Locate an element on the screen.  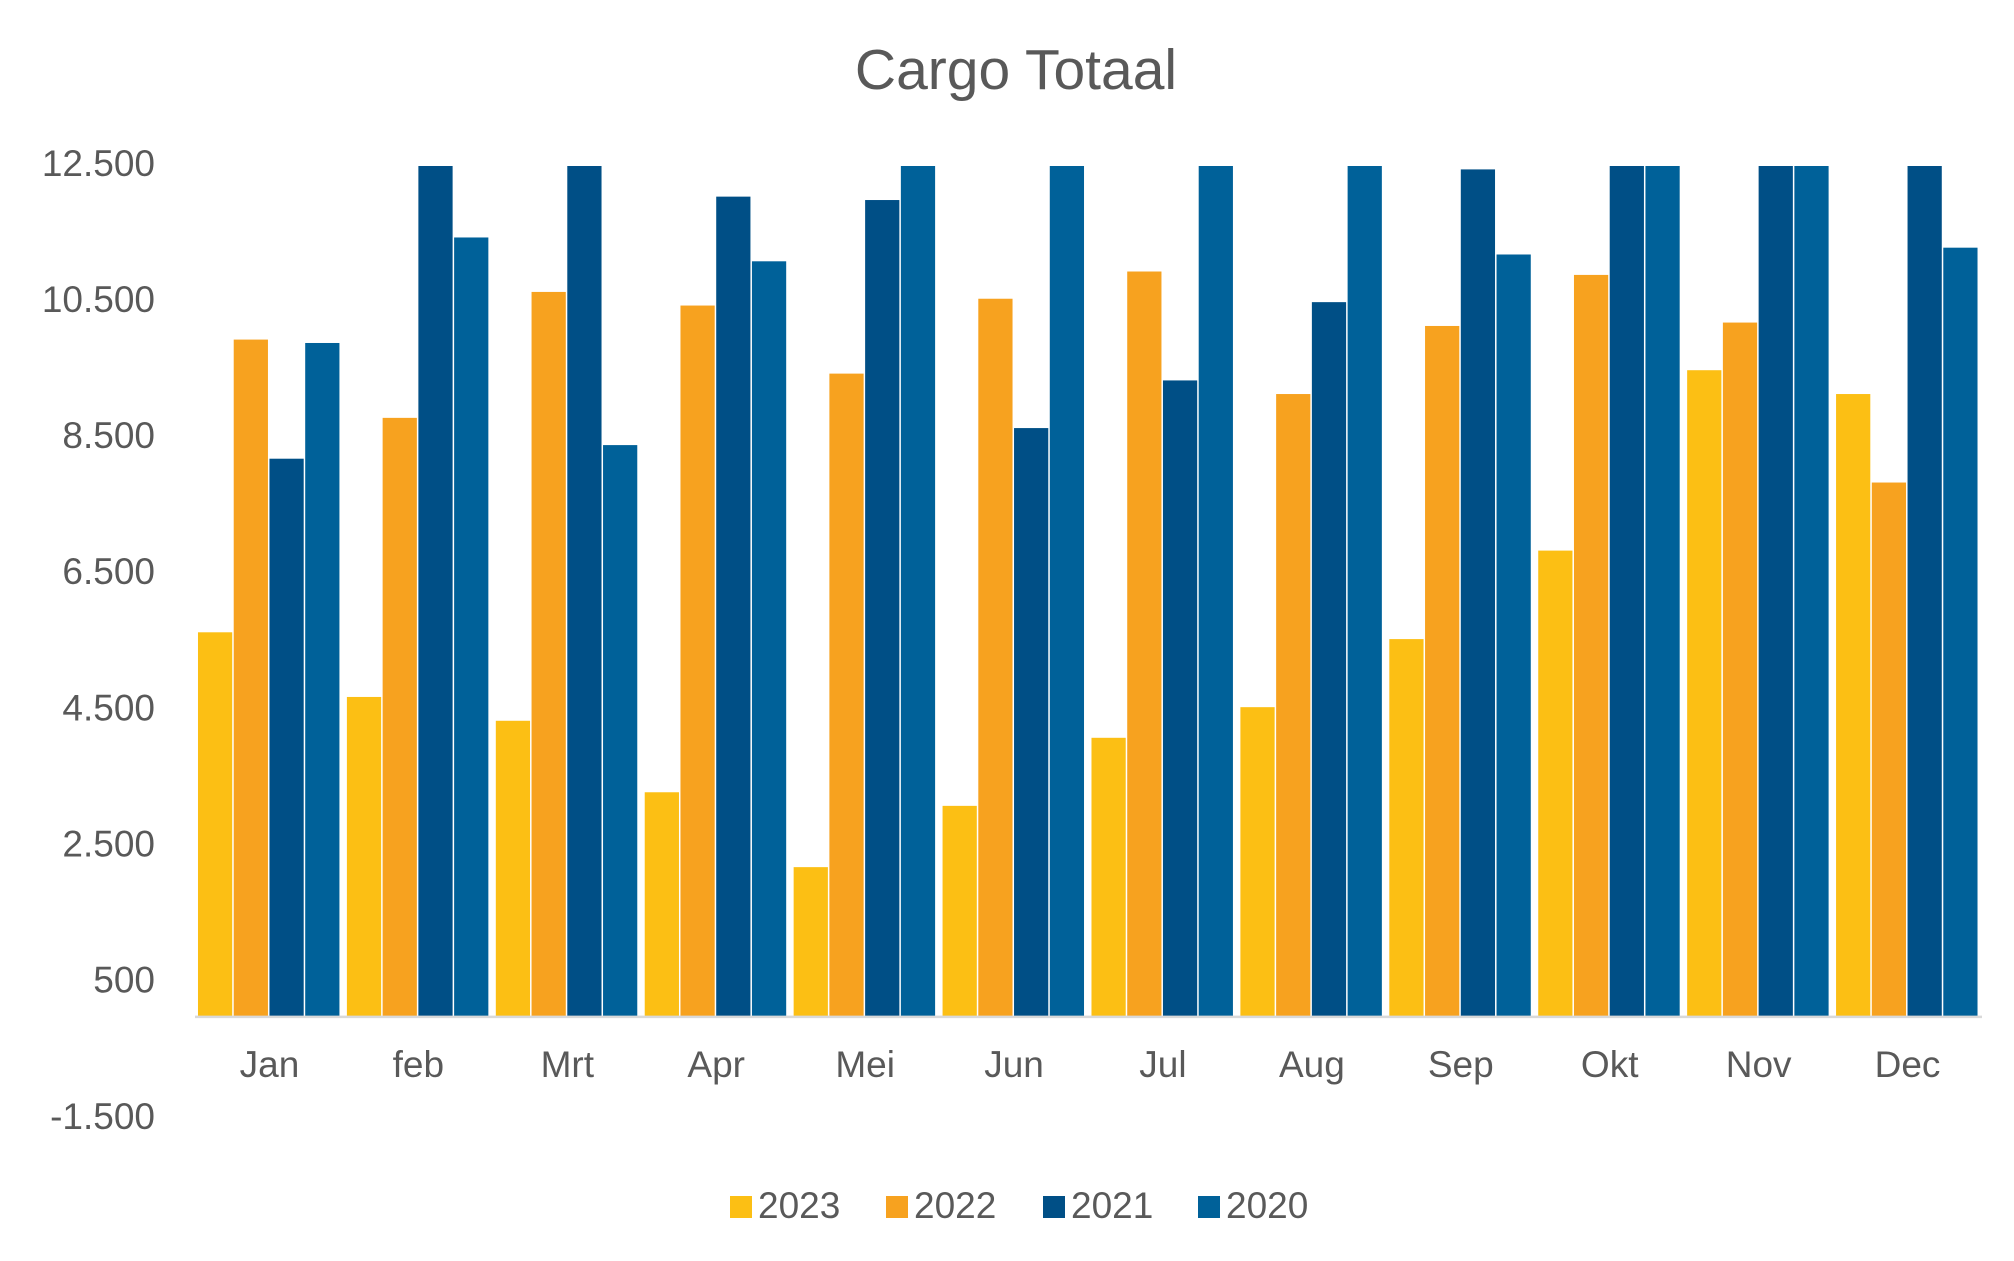
x-tick-label: Sep is located at coordinates (1461, 1064).